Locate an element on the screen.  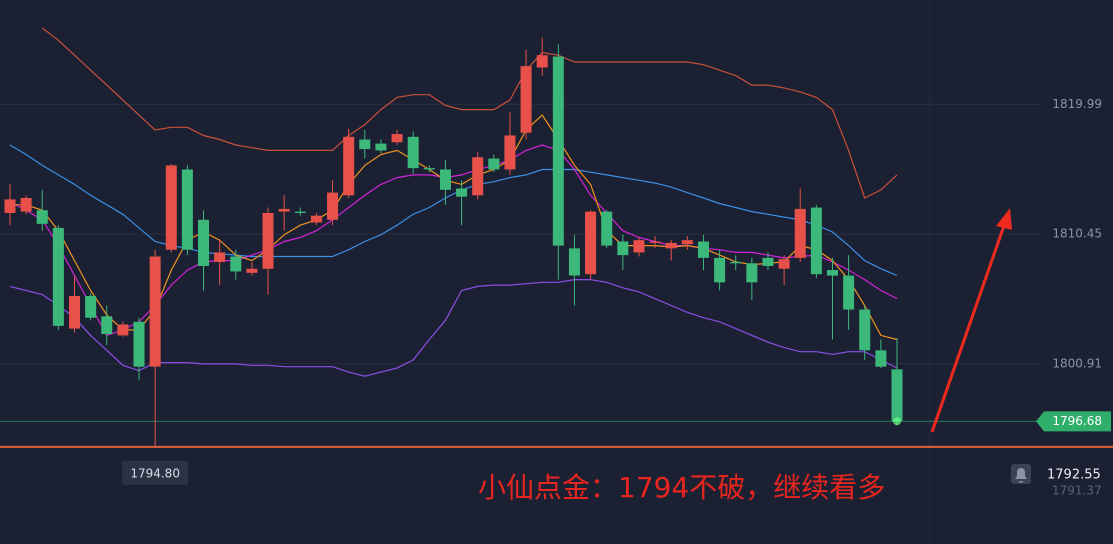
last-price-tag is located at coordinates (1073, 421).